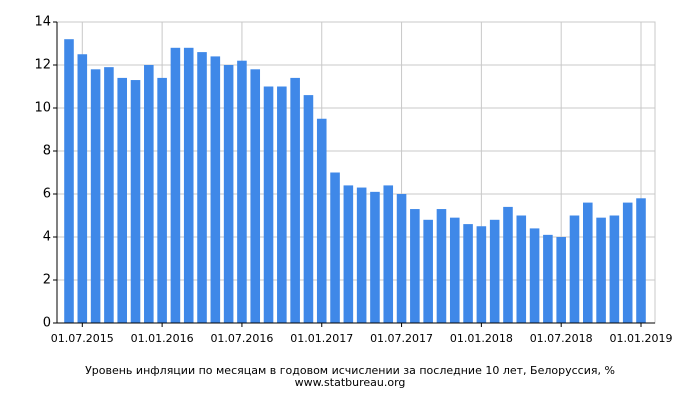 The height and width of the screenshot is (404, 700). I want to click on x-tick-label: 01.01.2019, so click(641, 338).